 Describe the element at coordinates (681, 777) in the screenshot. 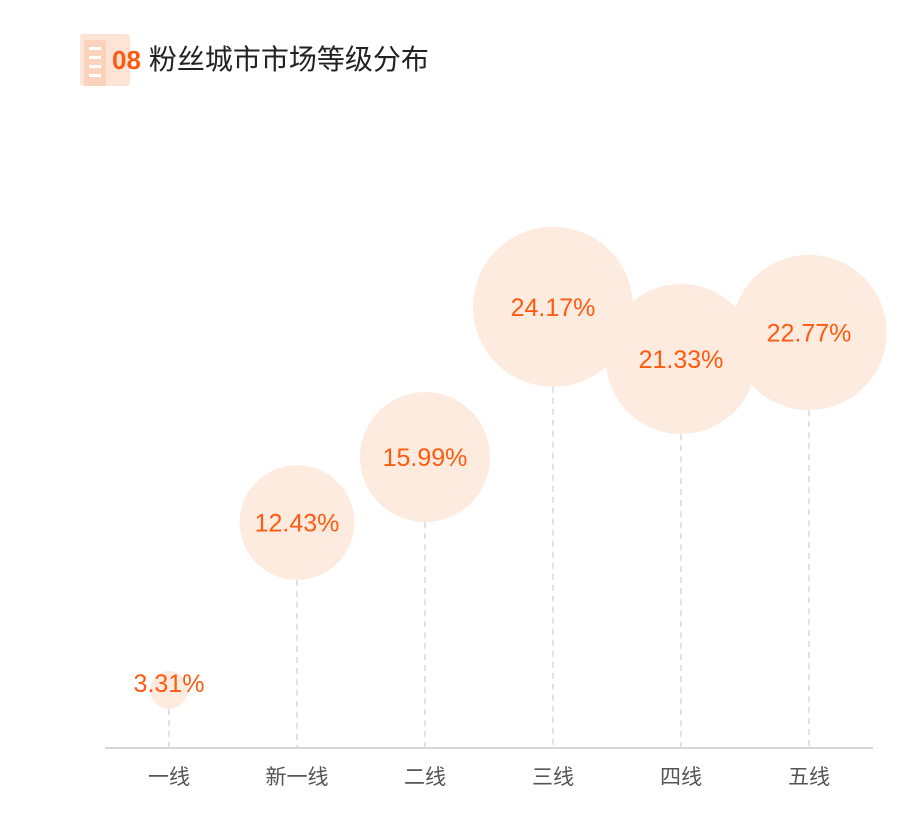

I see `category-label: 四线` at that location.